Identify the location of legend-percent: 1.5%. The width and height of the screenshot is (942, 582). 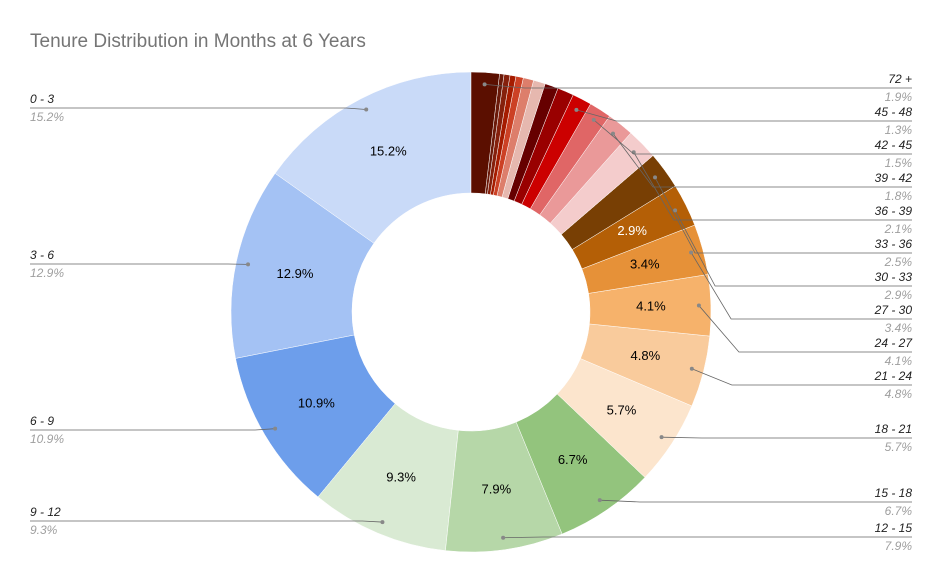
(899, 163).